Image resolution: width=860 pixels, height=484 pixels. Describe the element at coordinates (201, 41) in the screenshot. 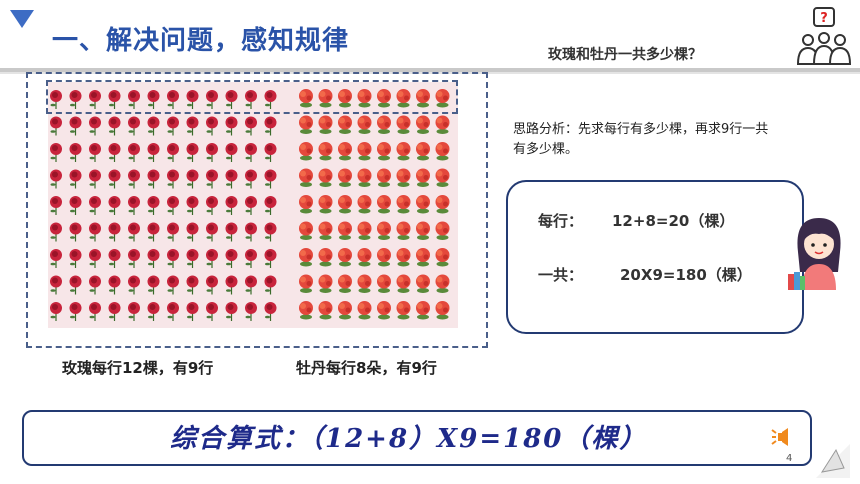

I see `page-title: 一、解决问题，感知规律` at that location.